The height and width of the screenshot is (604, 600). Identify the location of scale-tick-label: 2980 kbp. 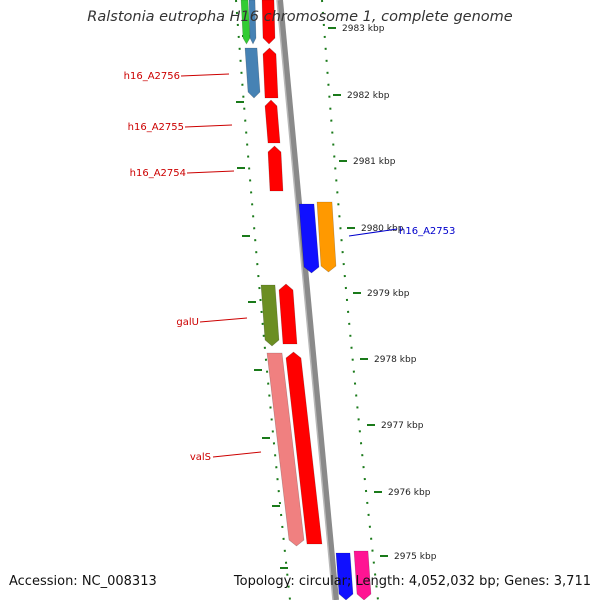
(382, 229).